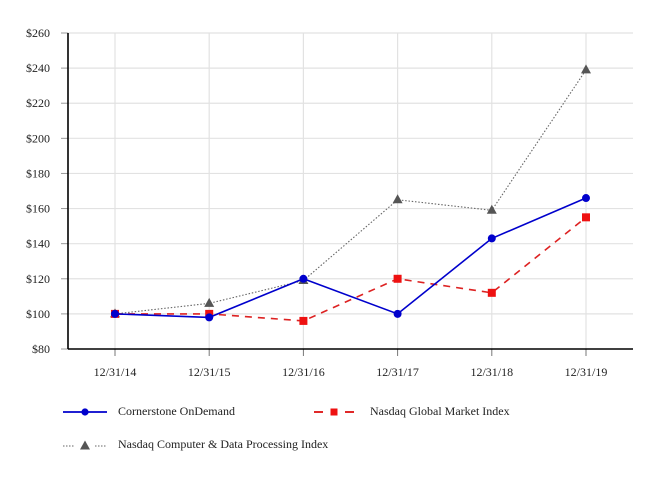 This screenshot has width=666, height=480. What do you see at coordinates (85, 444) in the screenshot?
I see `dotted-line-triangle-icon` at bounding box center [85, 444].